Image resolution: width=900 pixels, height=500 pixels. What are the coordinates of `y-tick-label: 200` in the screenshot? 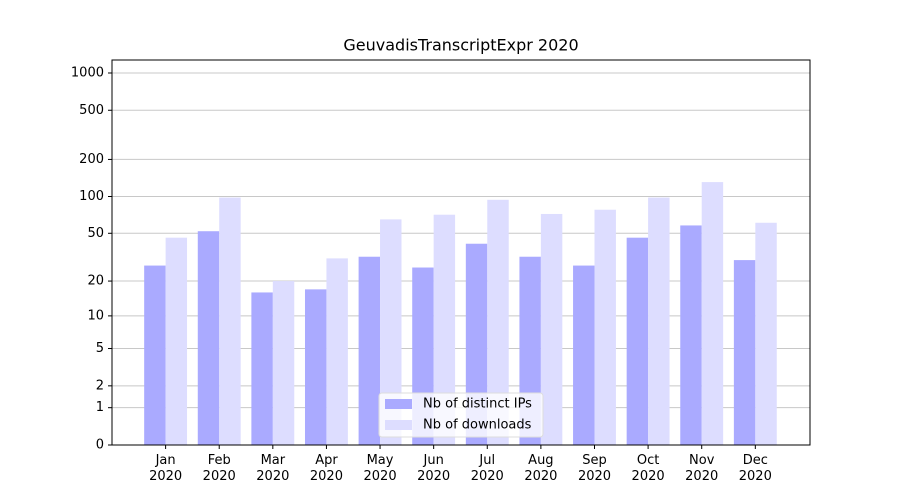 It's located at (91, 159).